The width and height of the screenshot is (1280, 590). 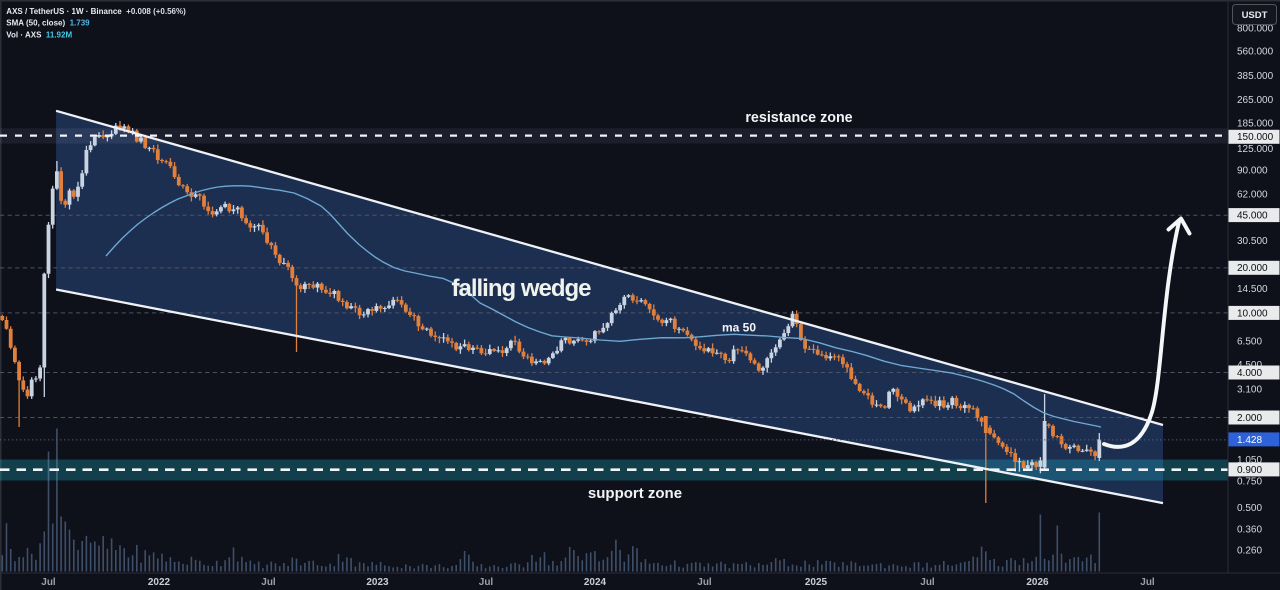 What do you see at coordinates (1255, 100) in the screenshot?
I see `svg-text: 265.000` at bounding box center [1255, 100].